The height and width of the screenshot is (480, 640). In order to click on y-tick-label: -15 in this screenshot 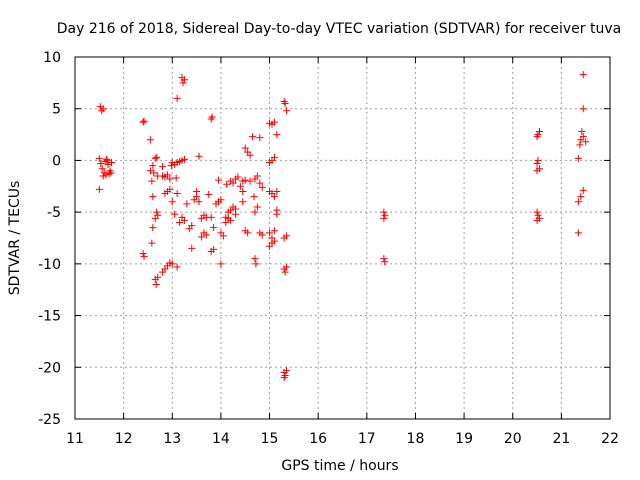, I will do `click(49, 317)`.